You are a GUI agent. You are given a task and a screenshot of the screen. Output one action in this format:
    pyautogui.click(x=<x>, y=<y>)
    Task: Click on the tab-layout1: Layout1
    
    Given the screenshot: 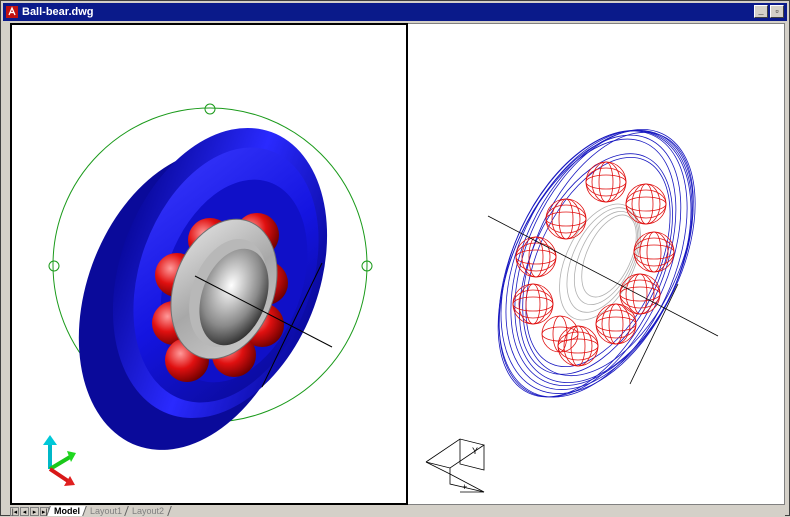 What is the action you would take?
    pyautogui.click(x=106, y=511)
    